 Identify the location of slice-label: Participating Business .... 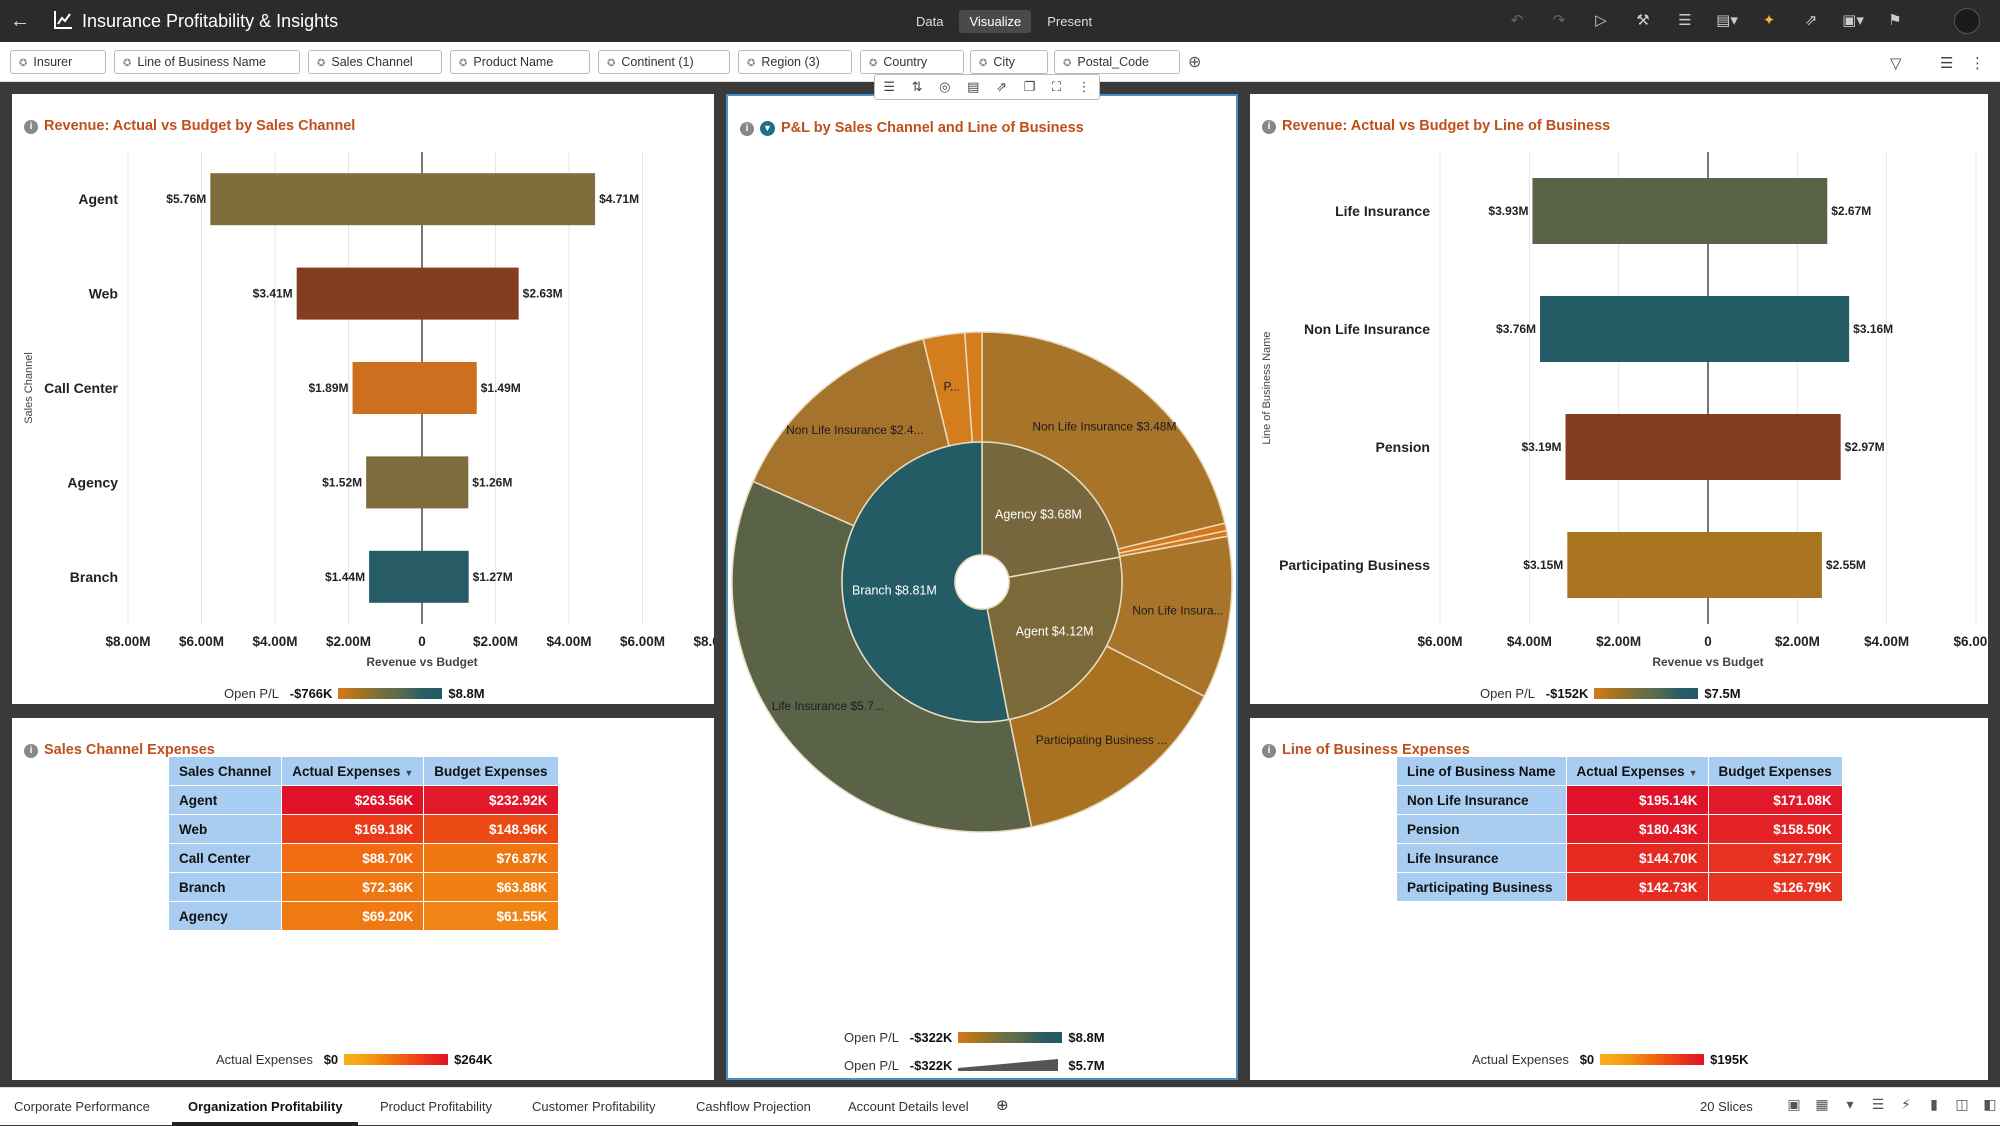
(1101, 740).